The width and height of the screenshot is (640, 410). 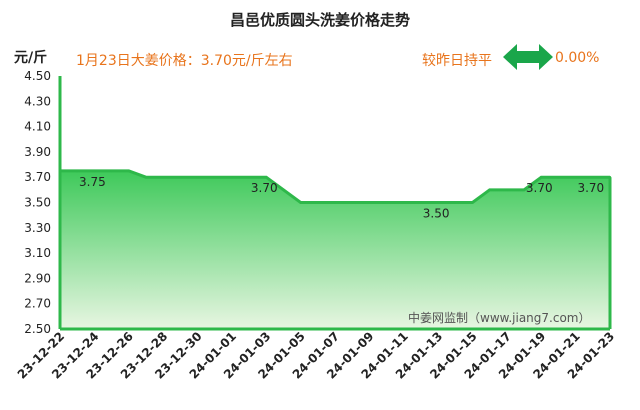 I want to click on y-tick-label: 4.50, so click(x=37, y=76).